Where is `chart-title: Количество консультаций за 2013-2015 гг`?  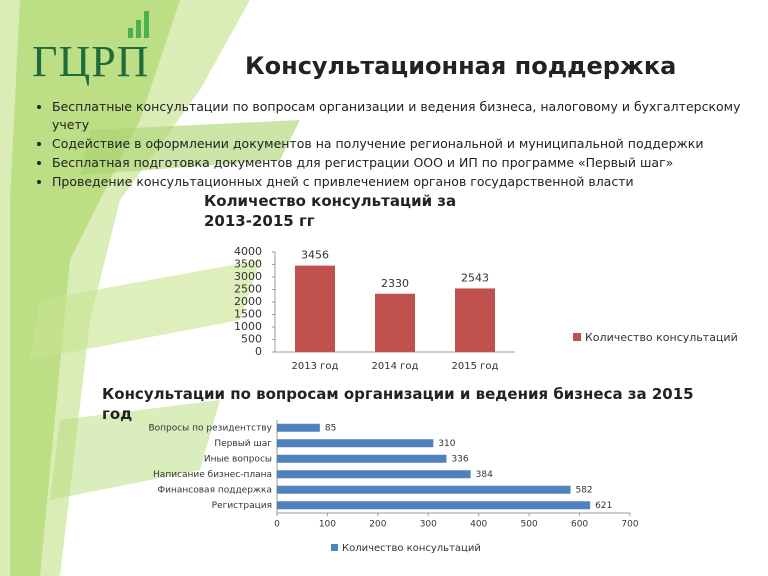 chart-title: Количество консультаций за 2013-2015 гг is located at coordinates (330, 211).